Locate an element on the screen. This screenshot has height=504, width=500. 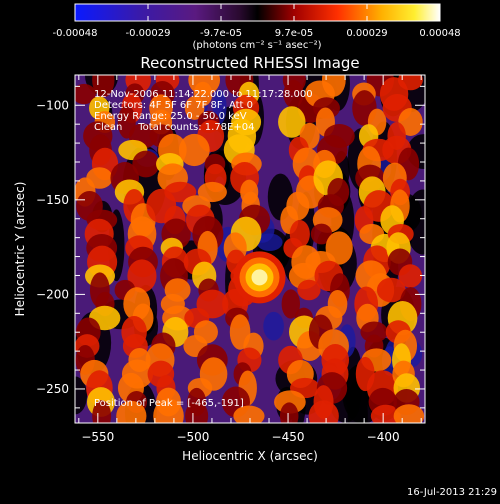
y-tick-label: −250 is located at coordinates (52, 389).